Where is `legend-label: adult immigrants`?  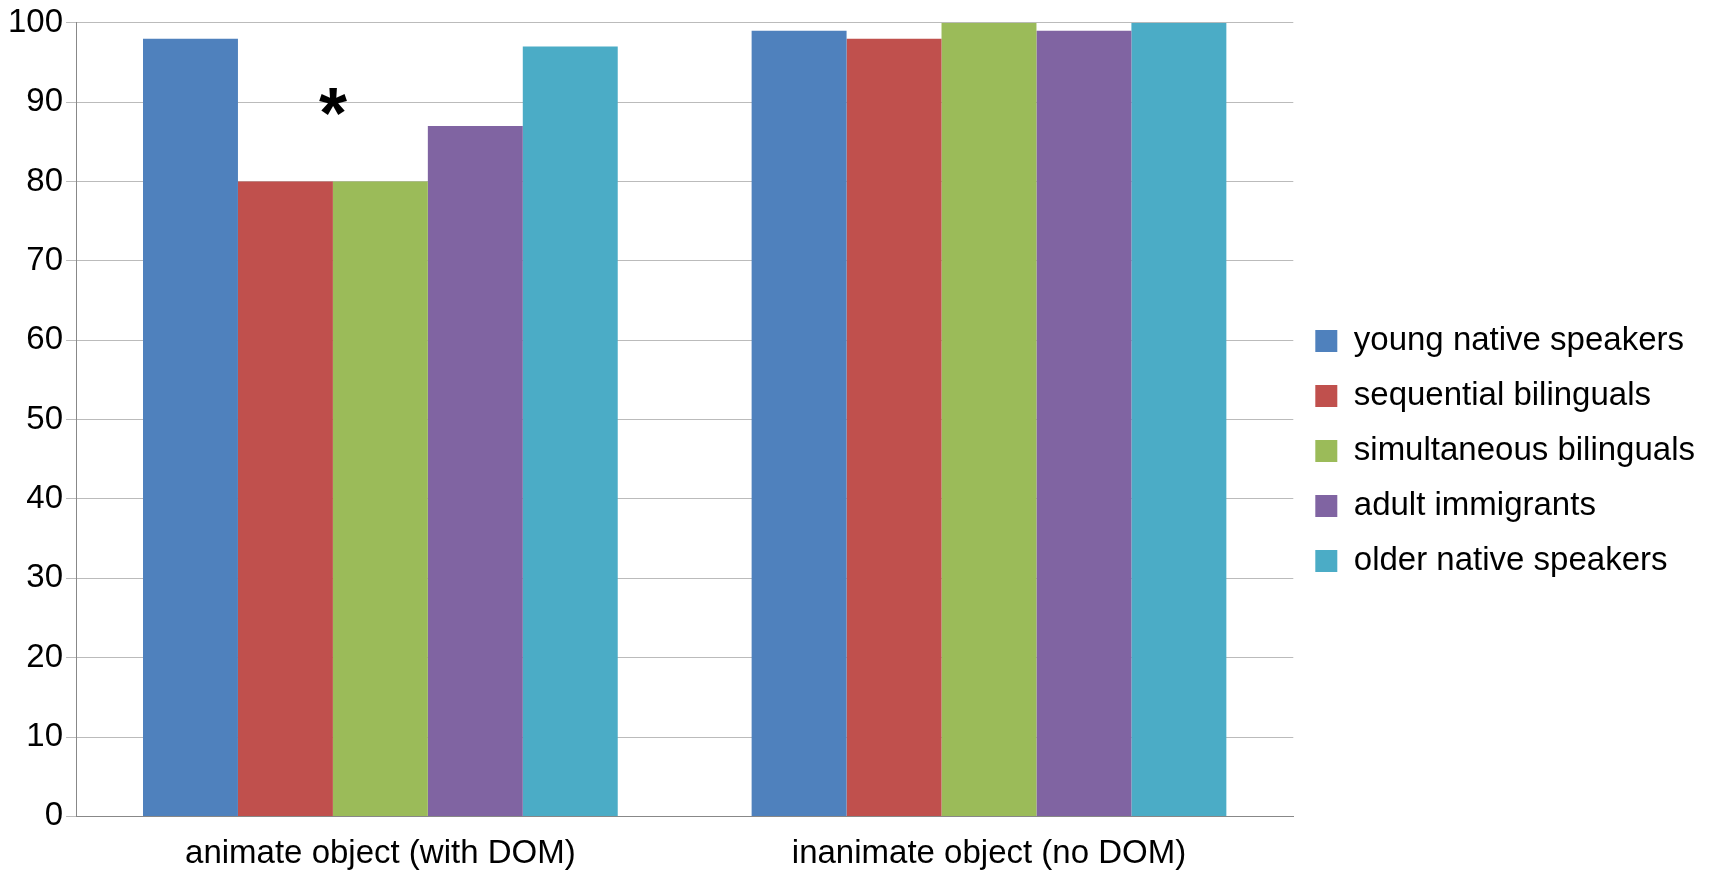 legend-label: adult immigrants is located at coordinates (1474, 504).